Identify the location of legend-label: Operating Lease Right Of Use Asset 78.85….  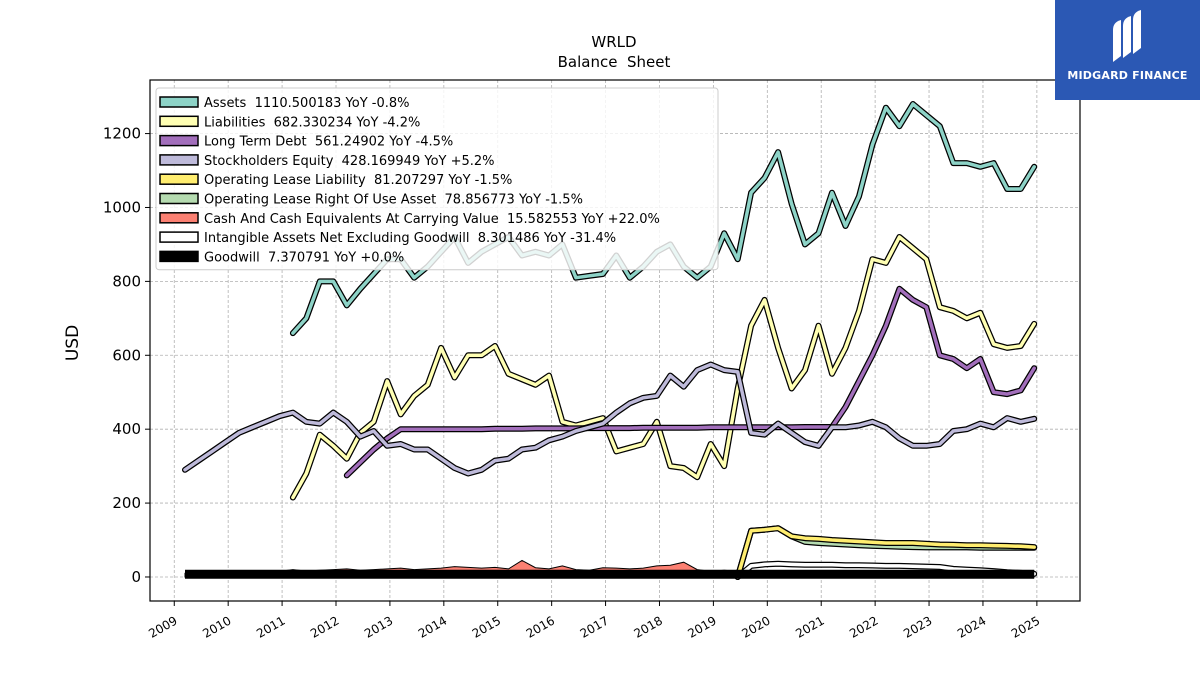
(393, 200).